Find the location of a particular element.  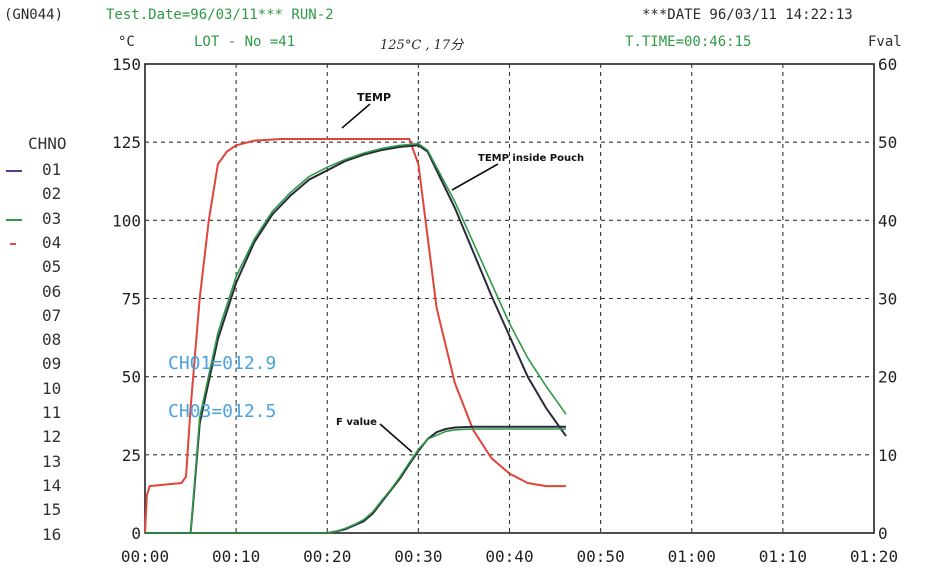

x-tick-label: 00:20 is located at coordinates (327, 556).